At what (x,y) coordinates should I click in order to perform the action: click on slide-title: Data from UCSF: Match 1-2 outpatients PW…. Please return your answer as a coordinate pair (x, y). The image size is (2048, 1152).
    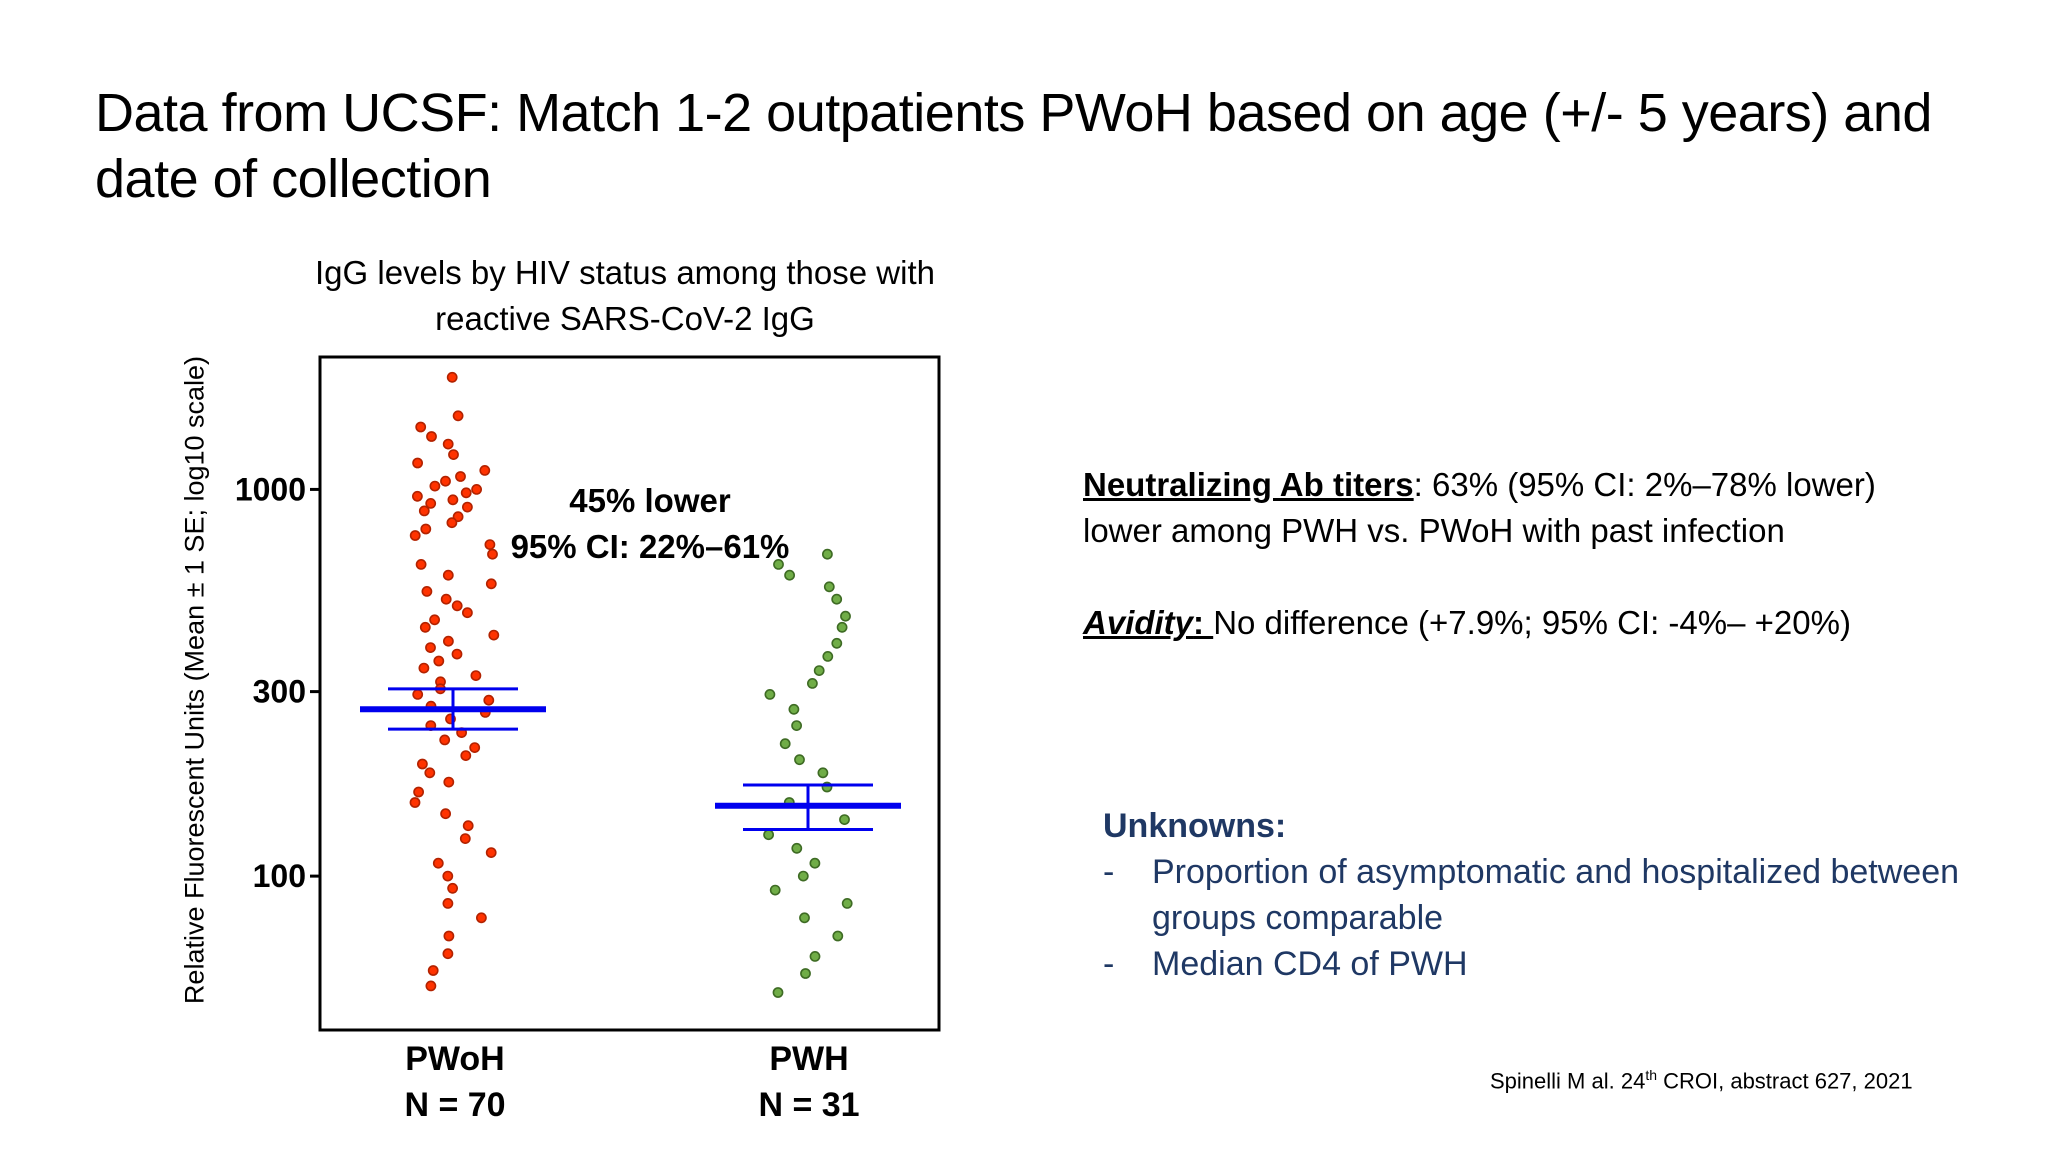
    Looking at the image, I should click on (1013, 146).